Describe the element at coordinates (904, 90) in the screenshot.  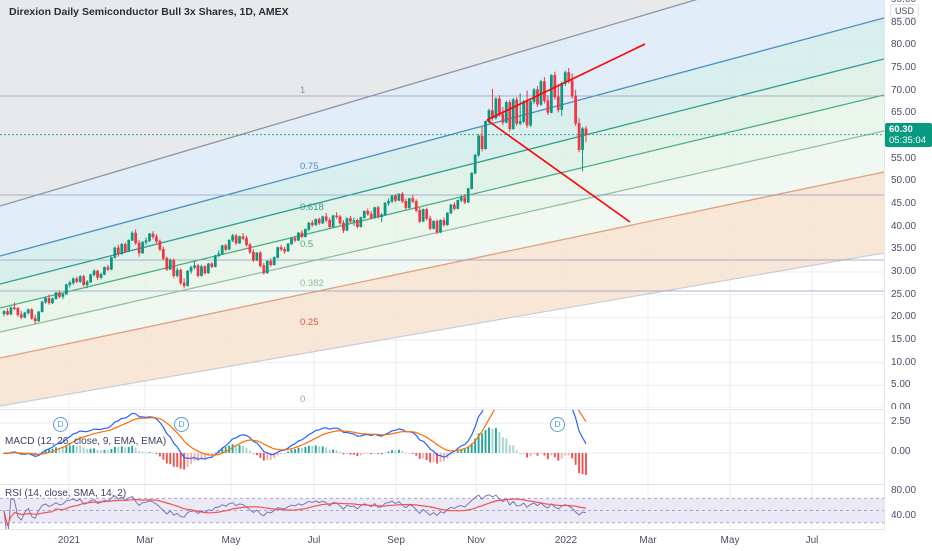
I see `axis-tick-label: 70.00` at that location.